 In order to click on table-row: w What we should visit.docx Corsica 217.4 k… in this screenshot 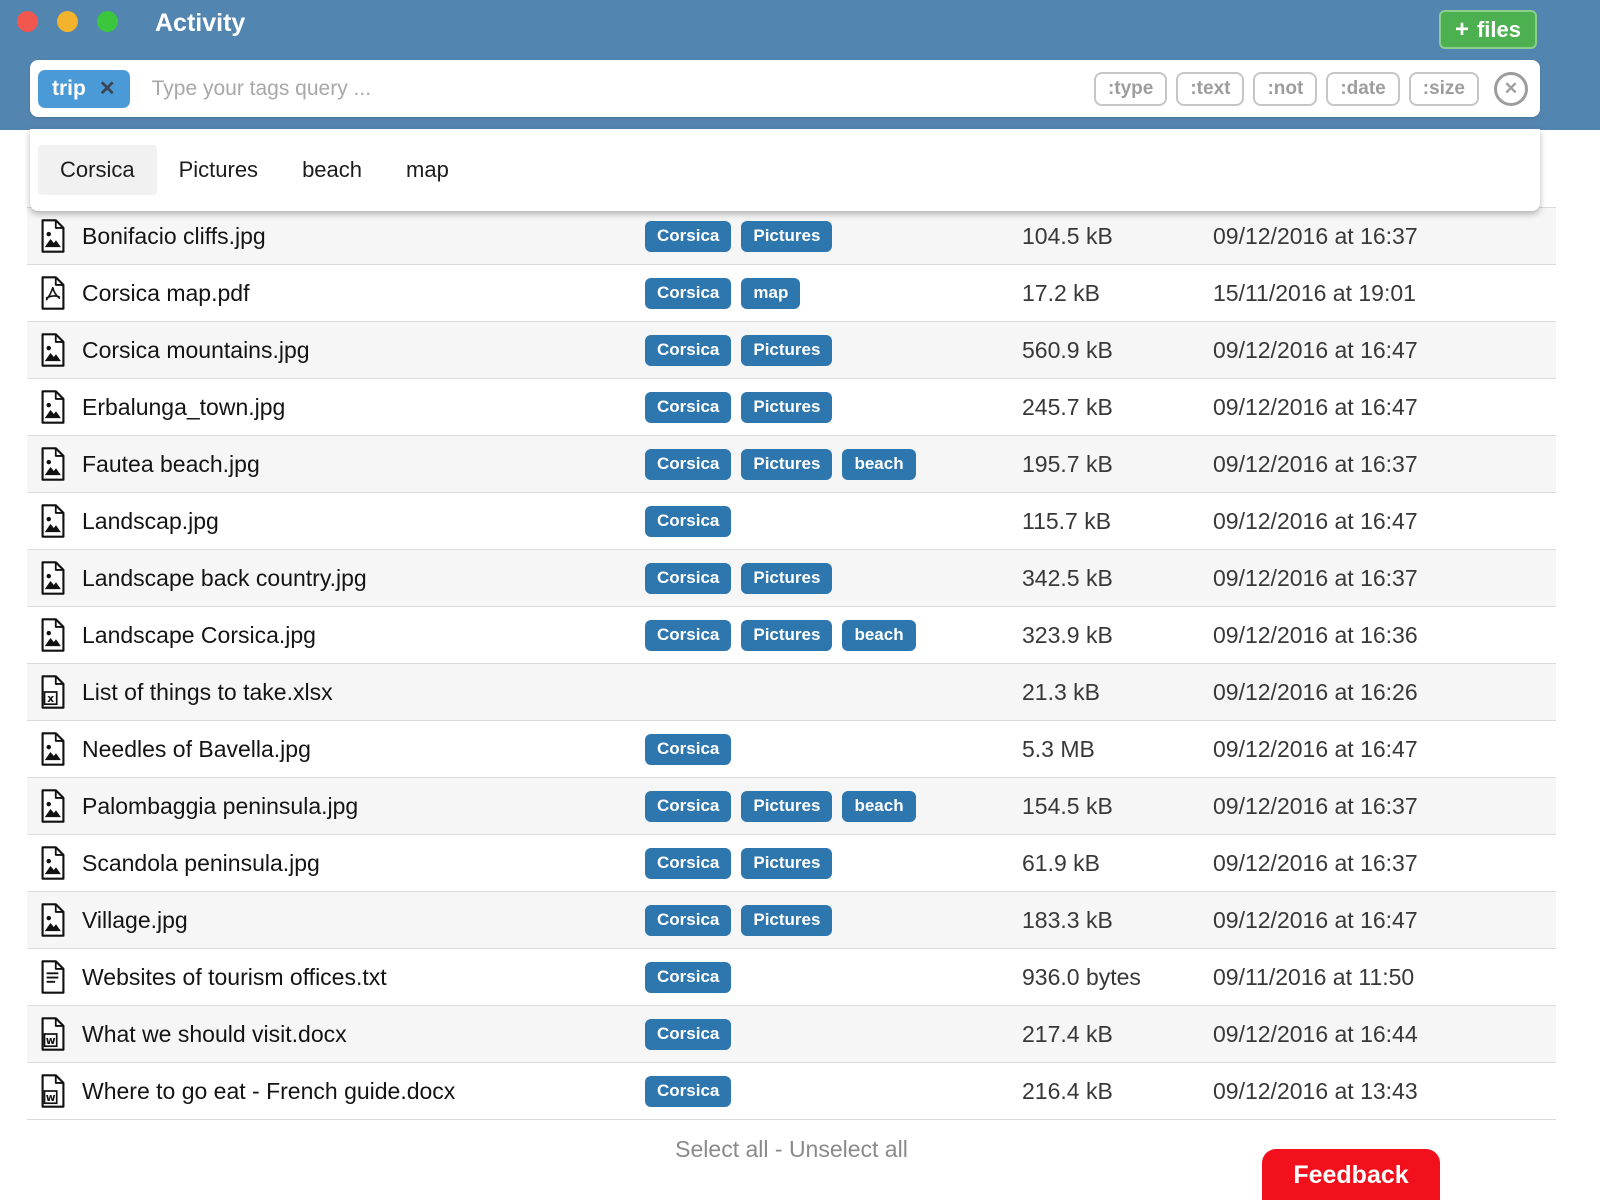, I will do `click(791, 1034)`.